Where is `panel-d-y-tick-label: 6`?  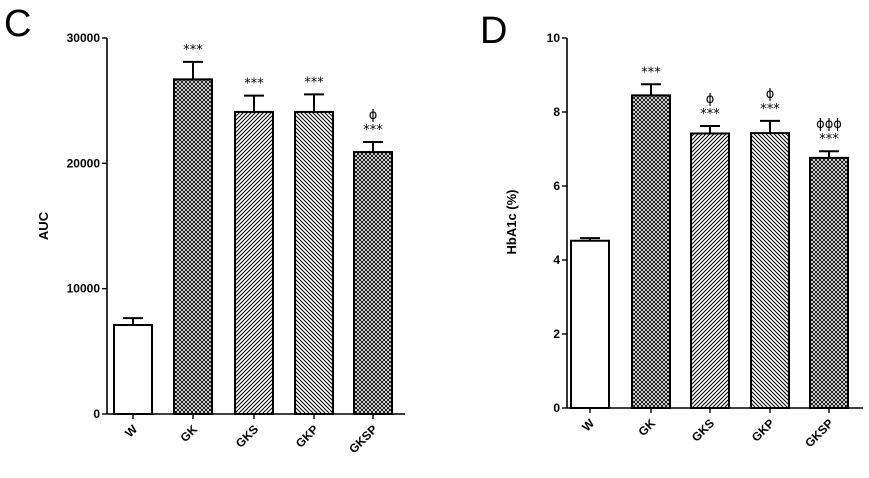 panel-d-y-tick-label: 6 is located at coordinates (556, 186).